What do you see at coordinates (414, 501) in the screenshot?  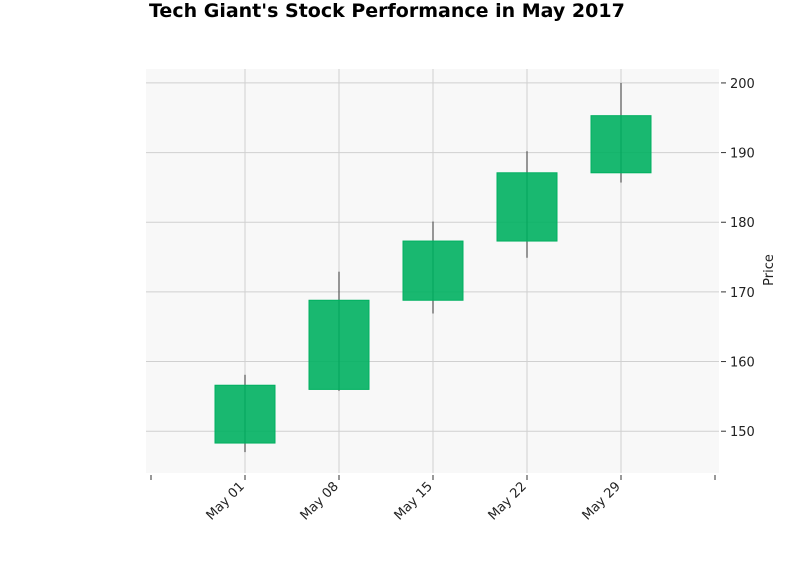 I see `x-tick-label: May 15` at bounding box center [414, 501].